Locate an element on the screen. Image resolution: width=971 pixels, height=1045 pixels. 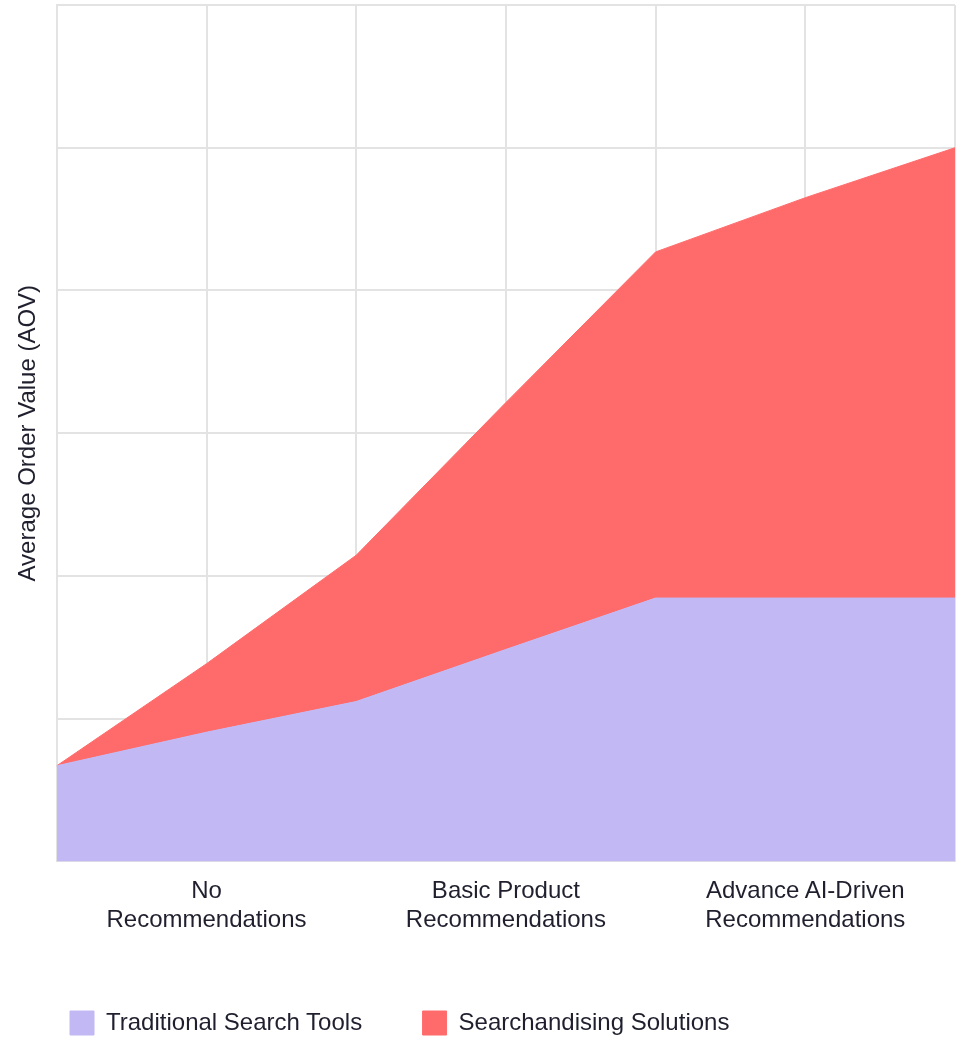
legend-label: Traditional Search Tools is located at coordinates (234, 1021).